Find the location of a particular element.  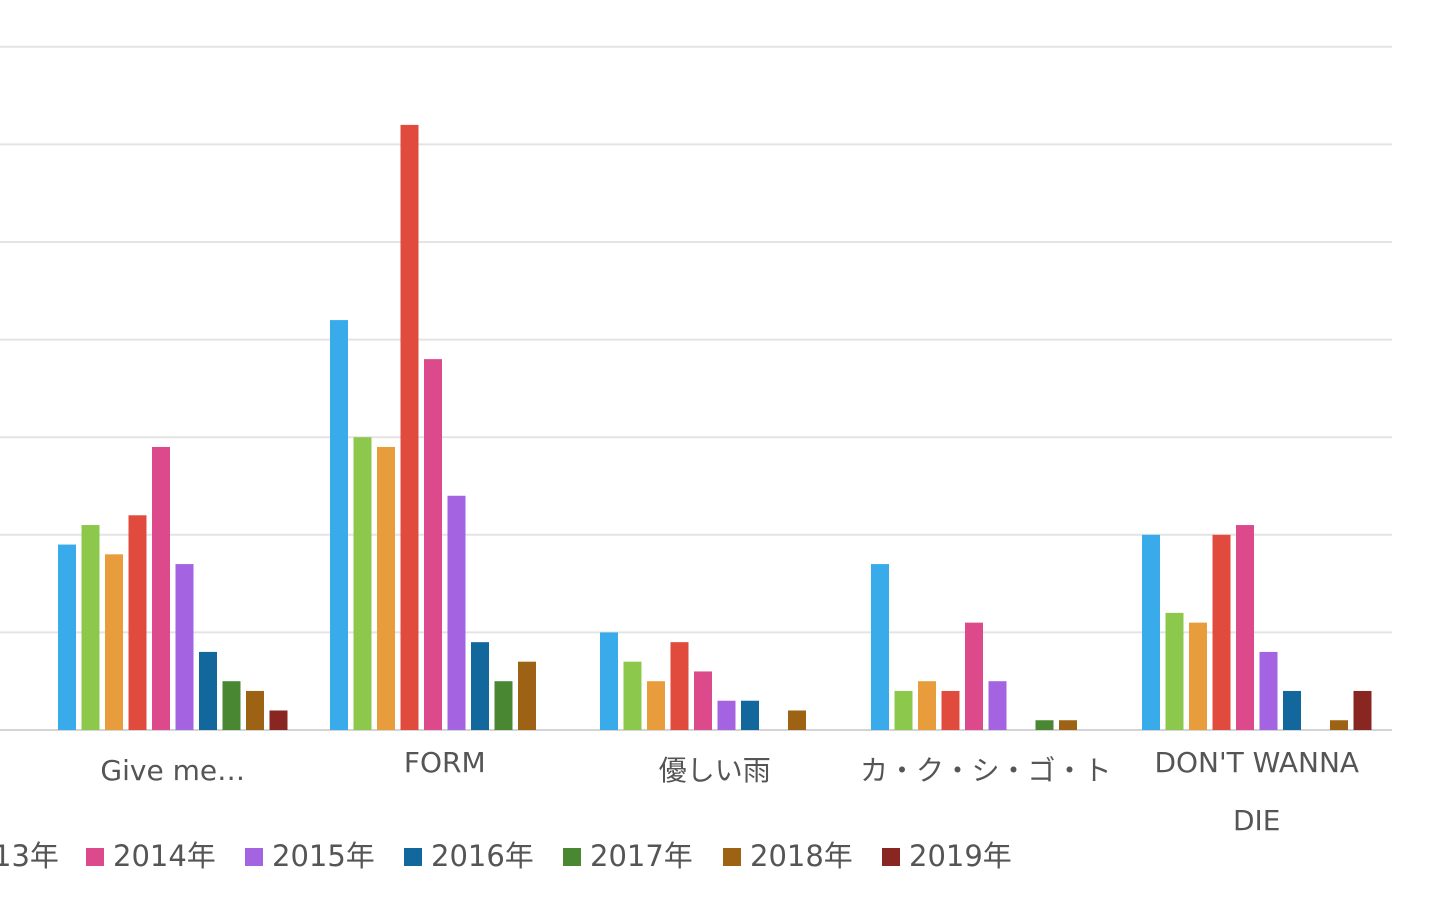

legend-item: 2015年 is located at coordinates (310, 856).